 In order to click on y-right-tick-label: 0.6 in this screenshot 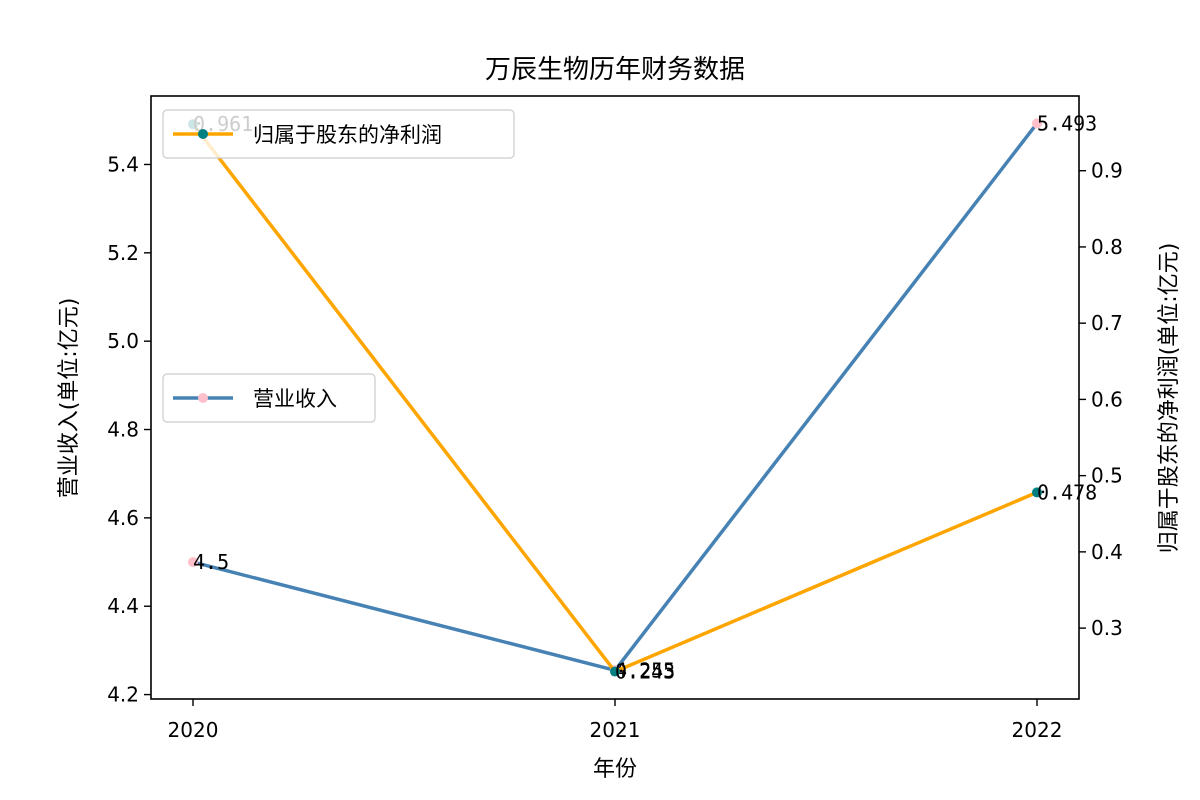, I will do `click(1107, 399)`.